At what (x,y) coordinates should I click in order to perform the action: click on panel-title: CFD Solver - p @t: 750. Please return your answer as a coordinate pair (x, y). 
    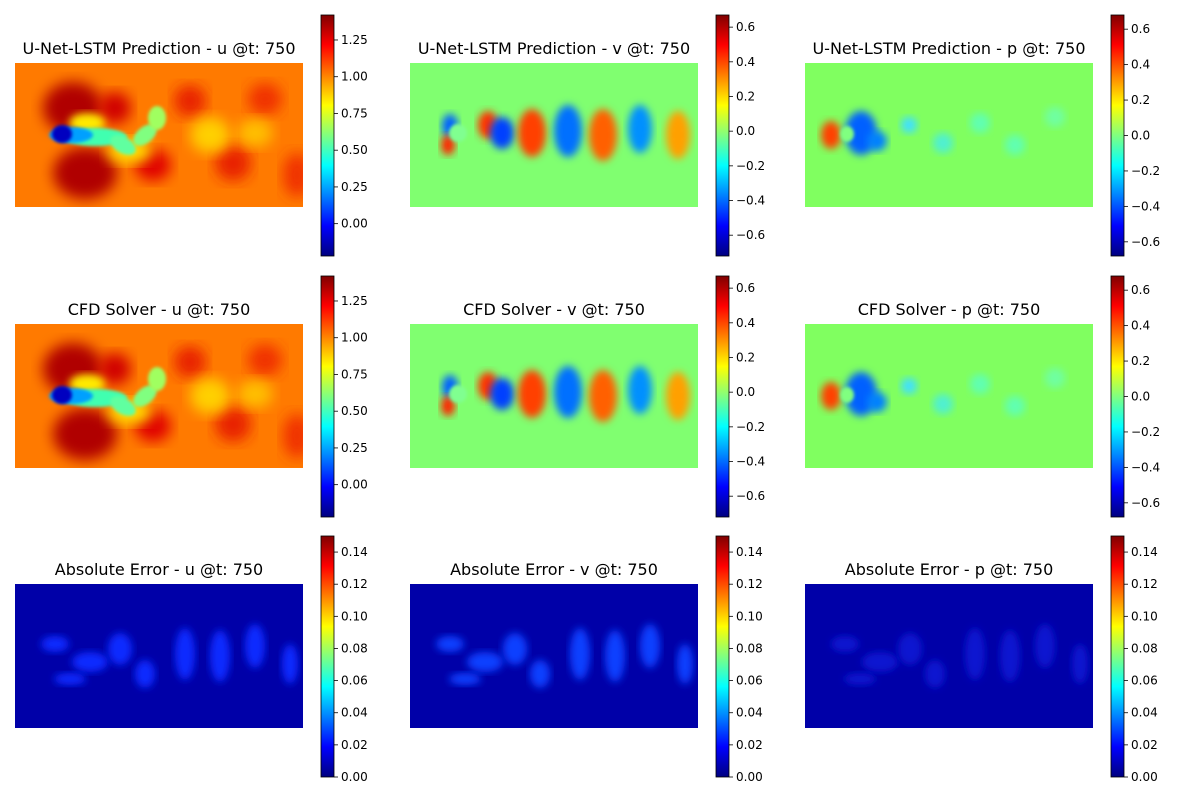
    Looking at the image, I should click on (949, 309).